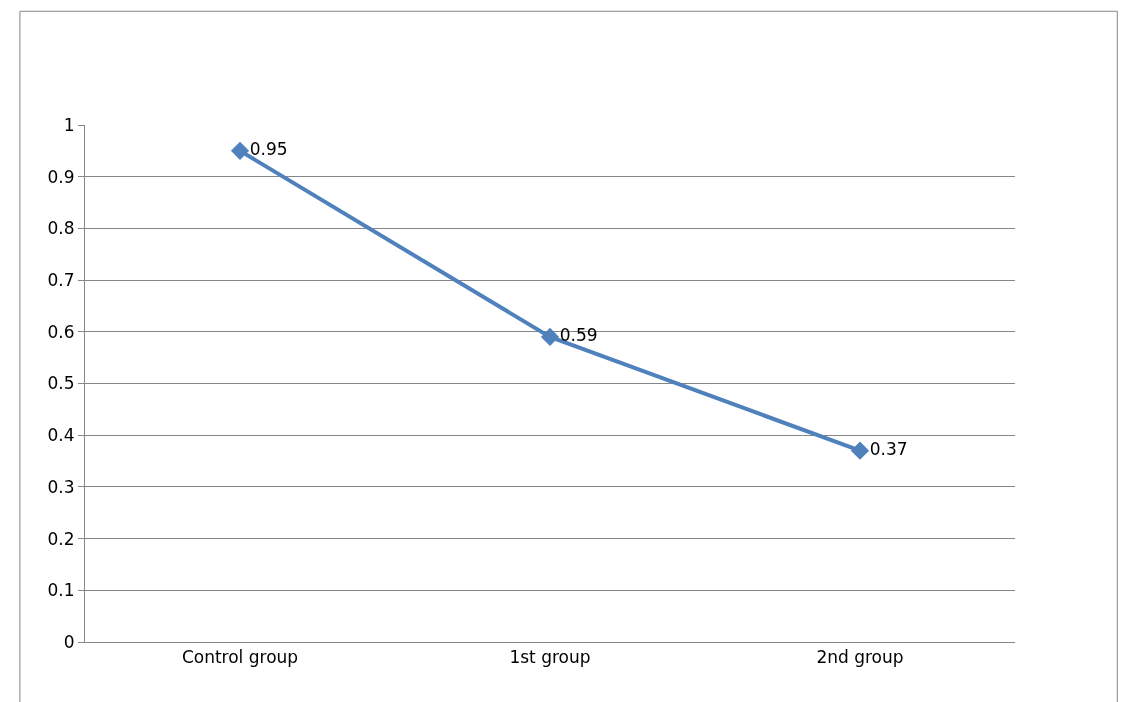  Describe the element at coordinates (860, 657) in the screenshot. I see `x-tick-label: 2nd group` at that location.